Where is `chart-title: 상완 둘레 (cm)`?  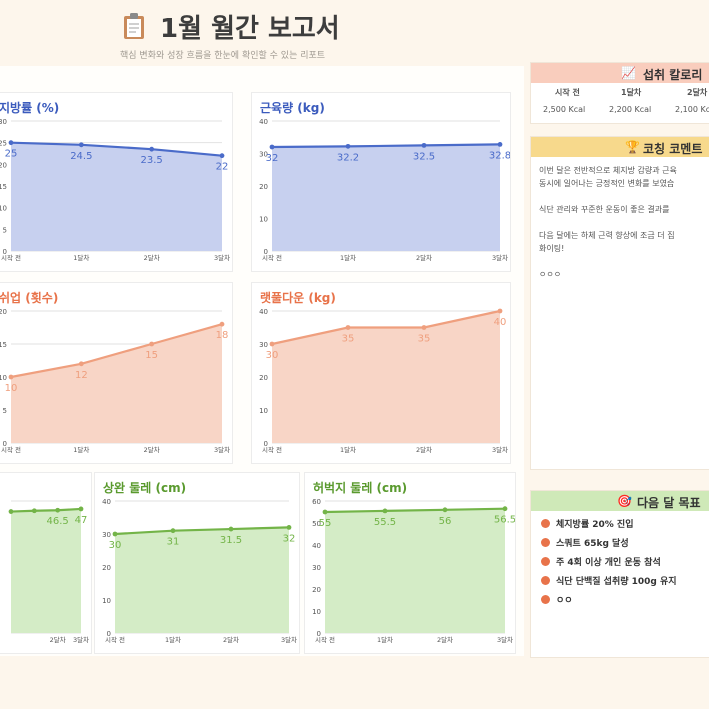 chart-title: 상완 둘레 (cm) is located at coordinates (145, 488).